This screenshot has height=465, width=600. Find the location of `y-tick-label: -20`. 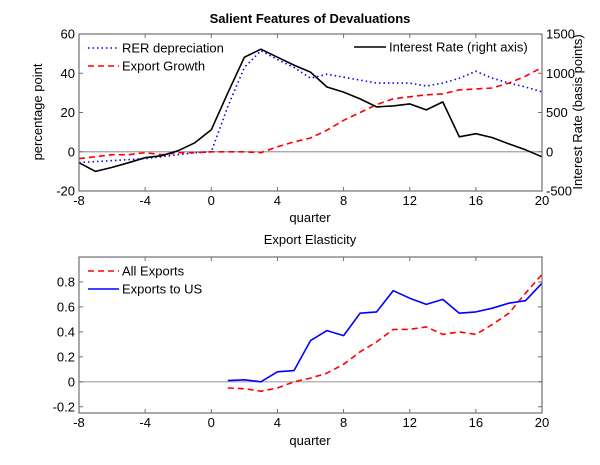

y-tick-label: -20 is located at coordinates (65, 191).